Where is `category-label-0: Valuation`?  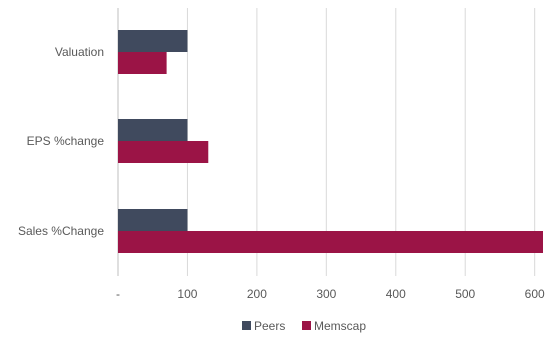 category-label-0: Valuation is located at coordinates (79, 52).